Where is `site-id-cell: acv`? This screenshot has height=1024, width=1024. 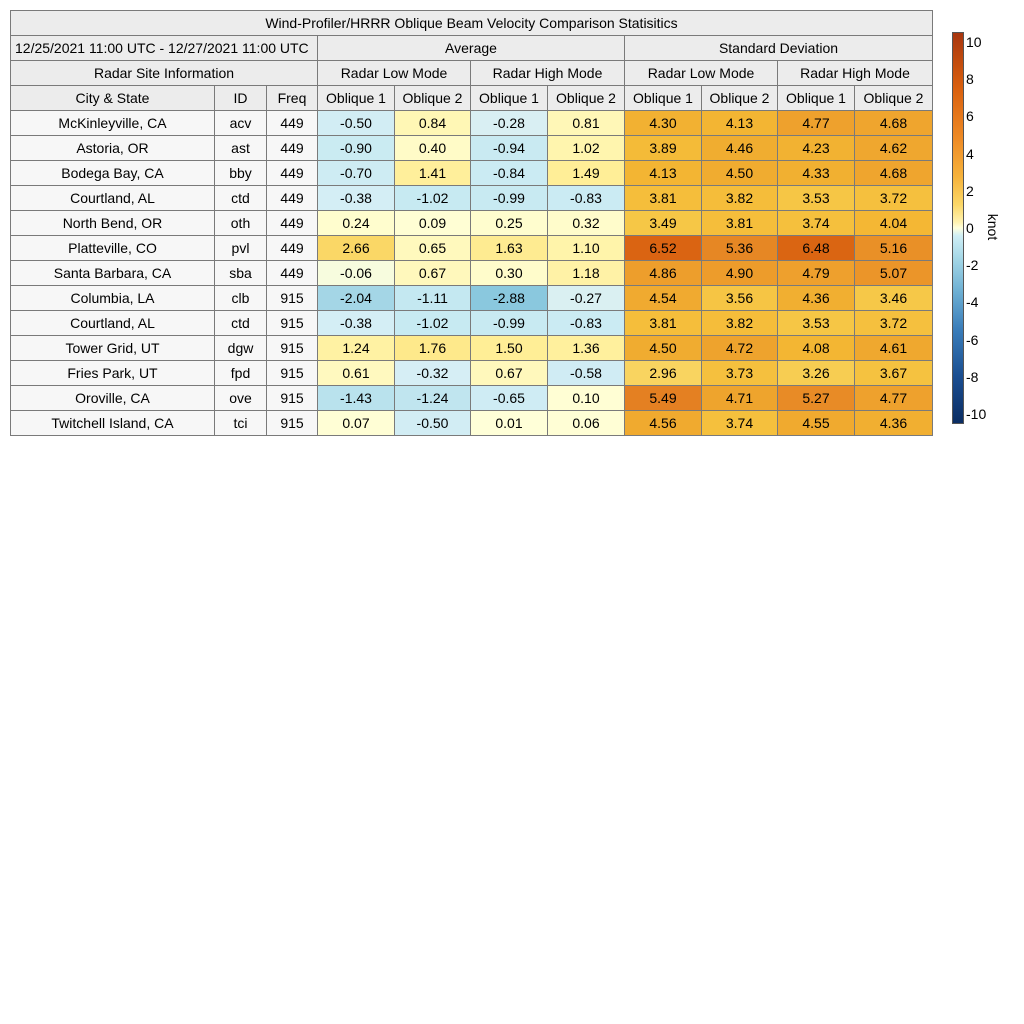 site-id-cell: acv is located at coordinates (240, 123).